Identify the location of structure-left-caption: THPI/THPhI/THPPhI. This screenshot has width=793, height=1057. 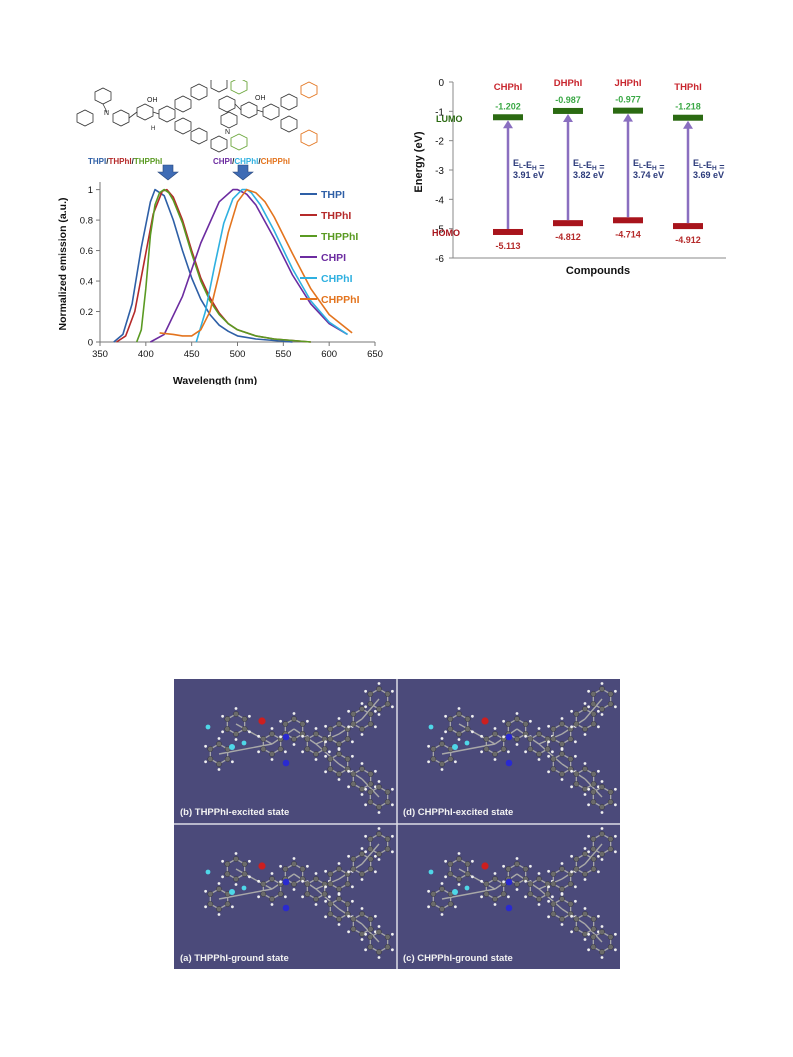
(125, 161).